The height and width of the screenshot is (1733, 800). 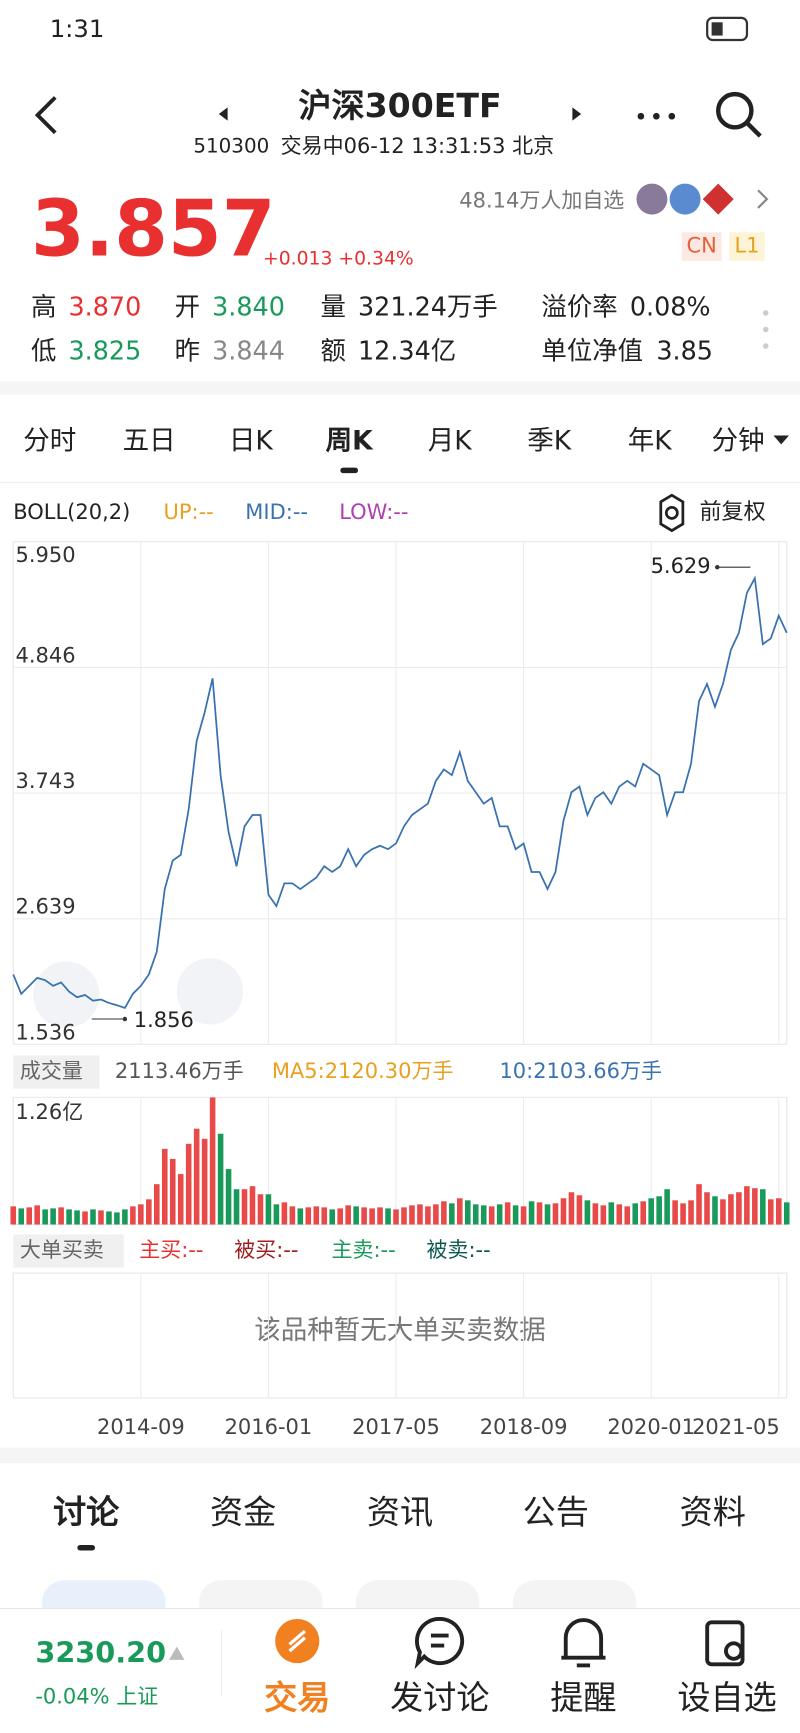 What do you see at coordinates (297, 1641) in the screenshot?
I see `trade-icon` at bounding box center [297, 1641].